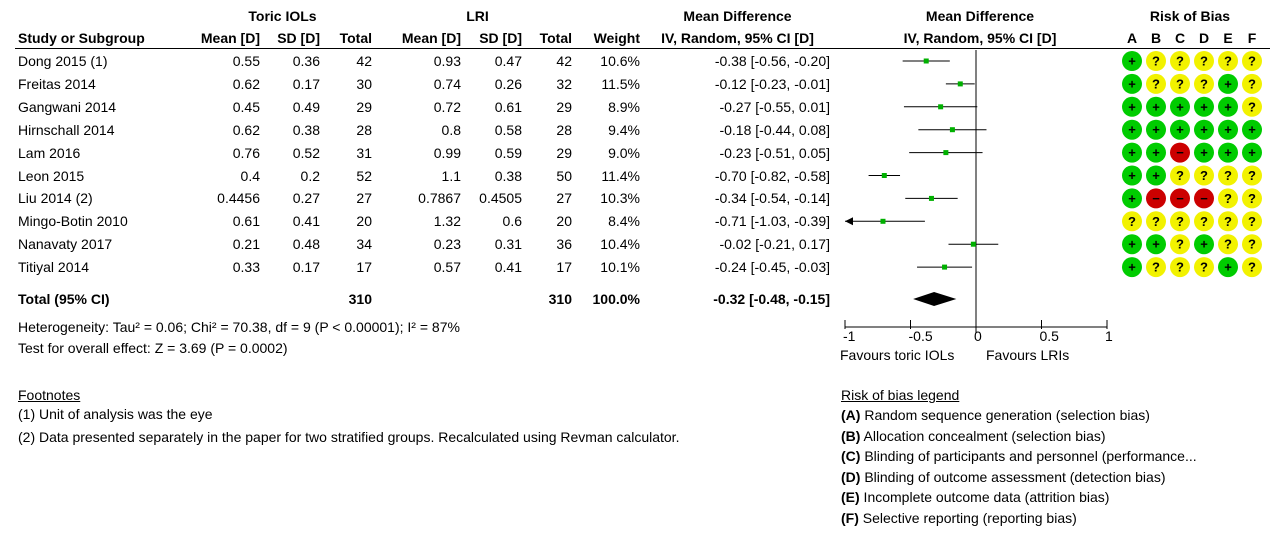  Describe the element at coordinates (306, 221) in the screenshot. I see `sd1-cell: 0.41` at that location.